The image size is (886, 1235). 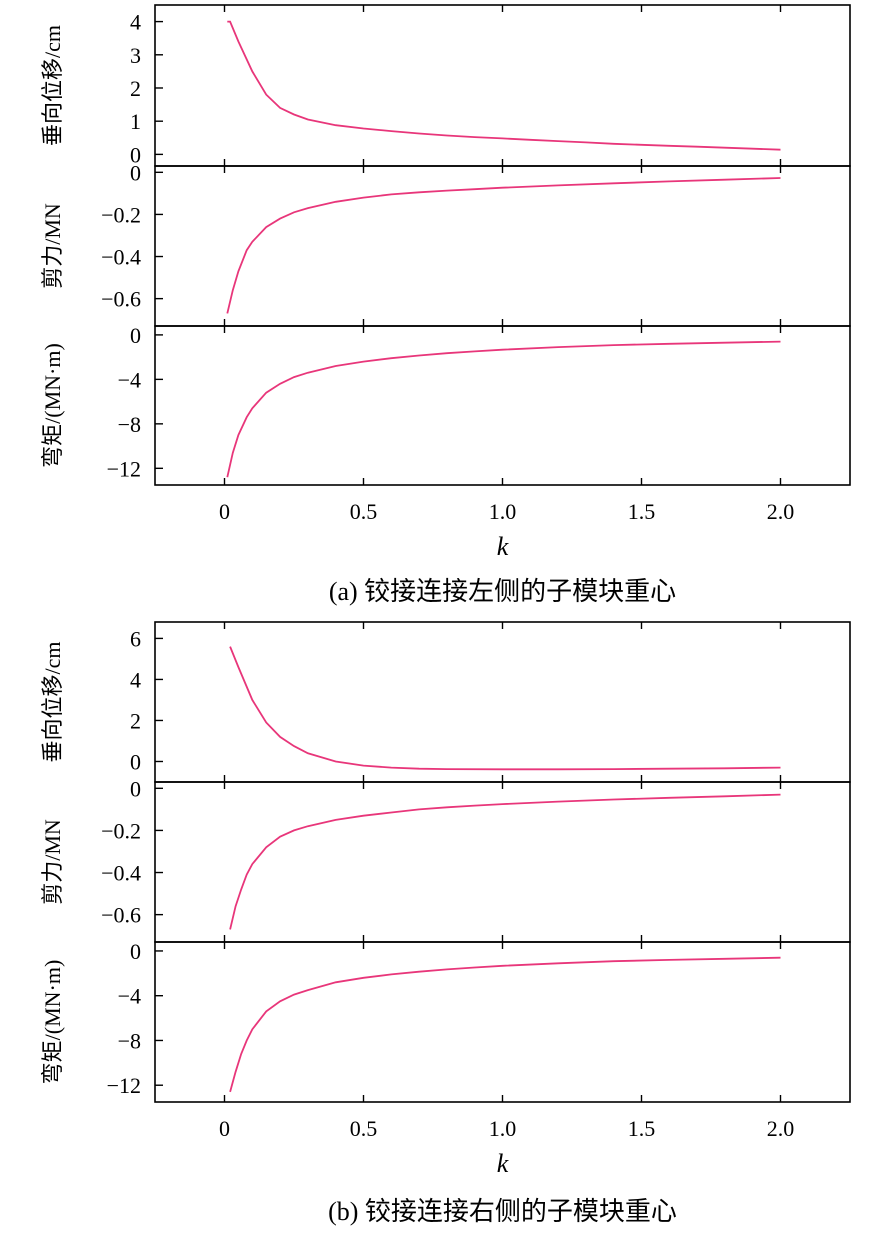 I want to click on figure-caption: (a) 铰接连接左侧的子模块重心, so click(x=502, y=591).